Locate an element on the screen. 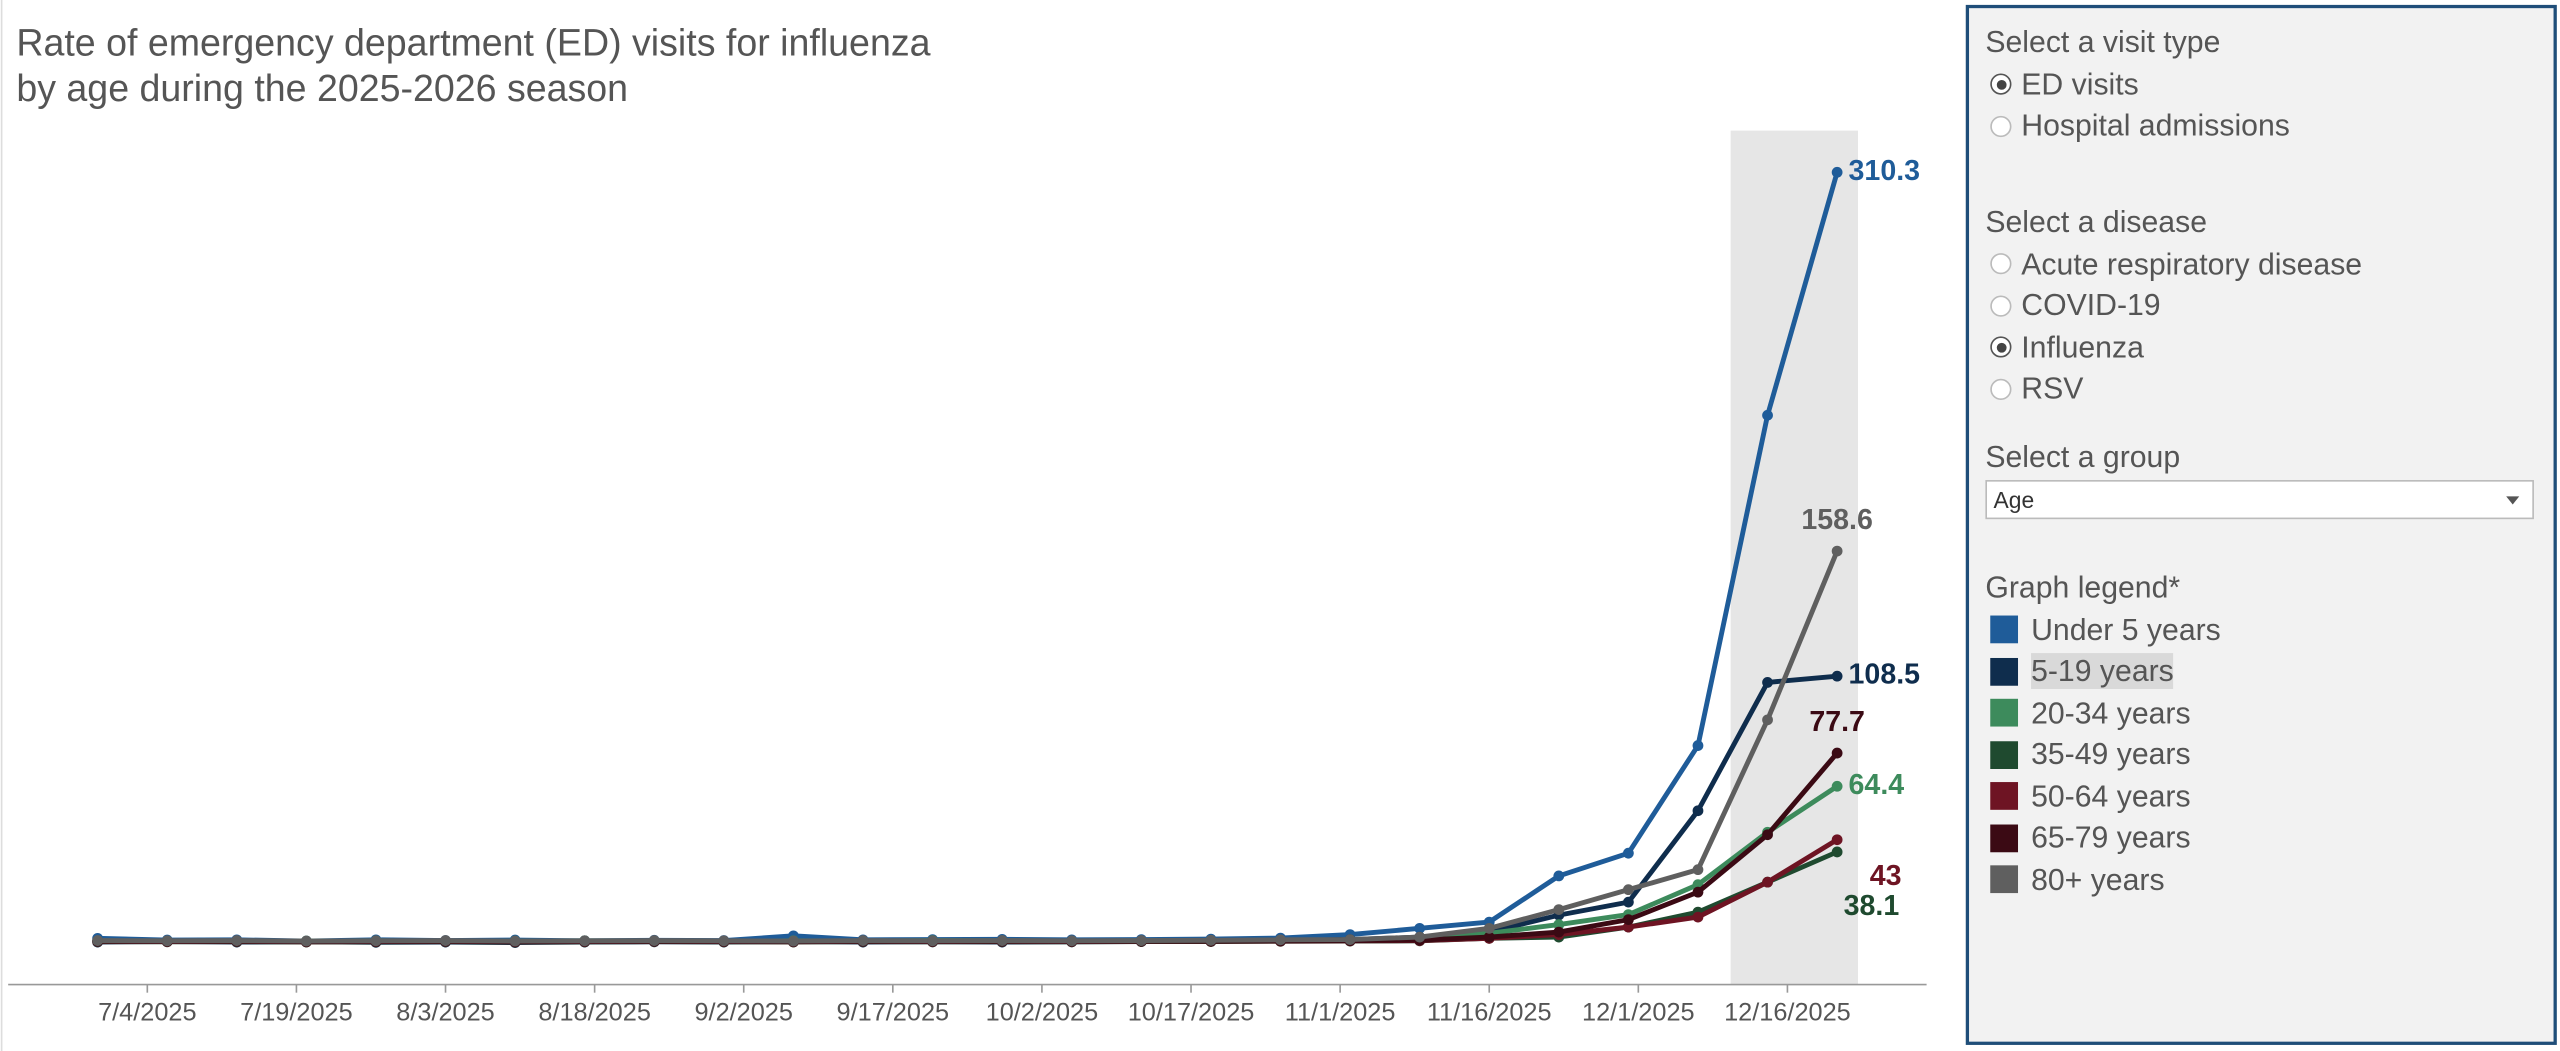  radio-label: Influenza is located at coordinates (2082, 346).